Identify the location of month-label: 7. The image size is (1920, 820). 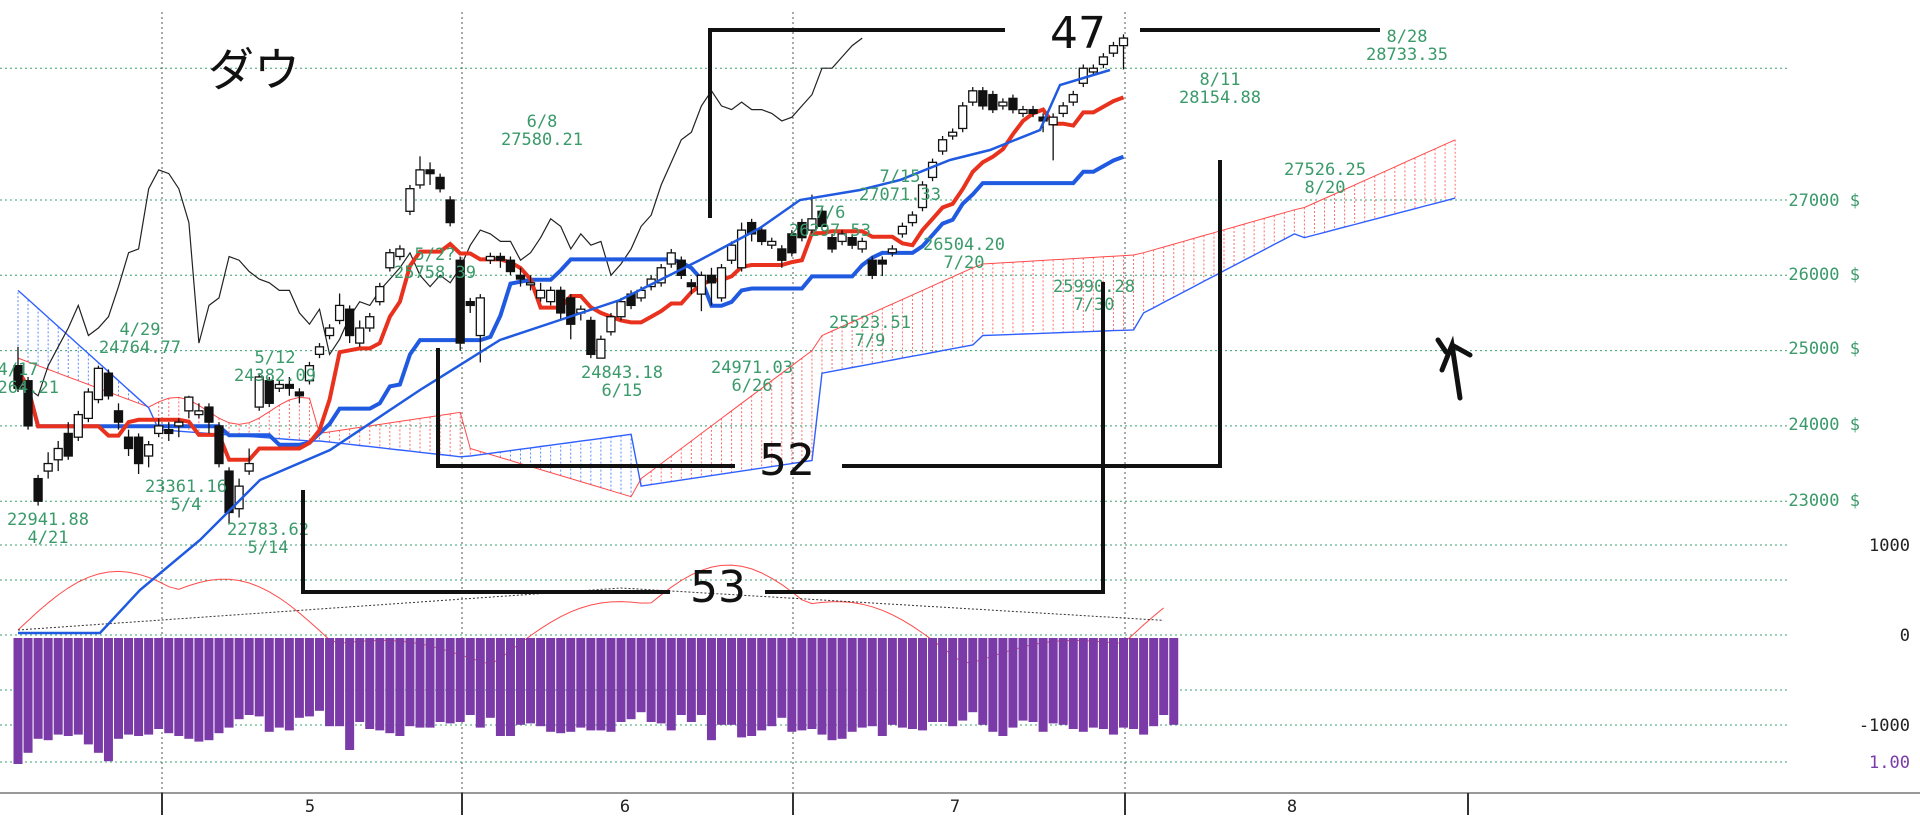
(955, 807).